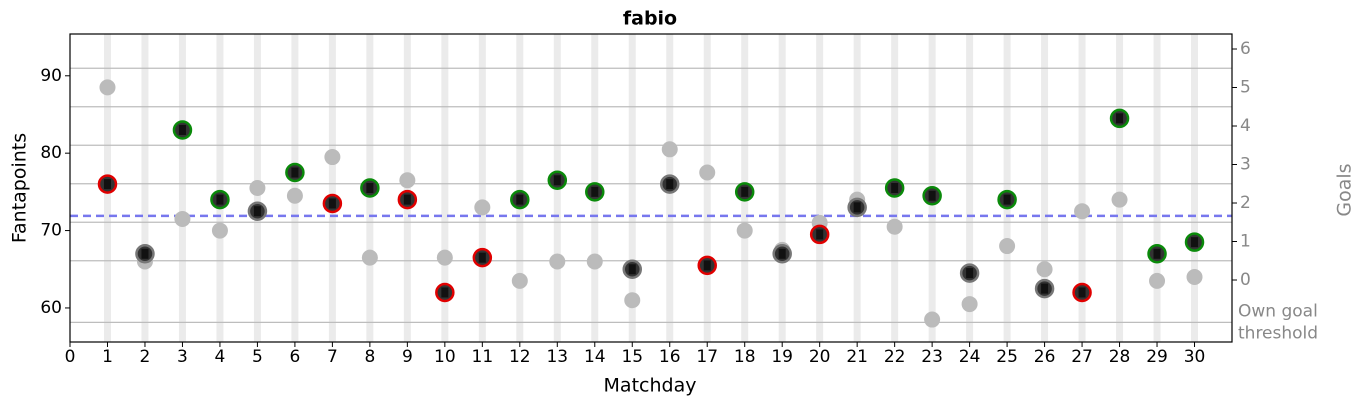 The image size is (1364, 406). Describe the element at coordinates (51, 153) in the screenshot. I see `y-tick-label: 80` at that location.